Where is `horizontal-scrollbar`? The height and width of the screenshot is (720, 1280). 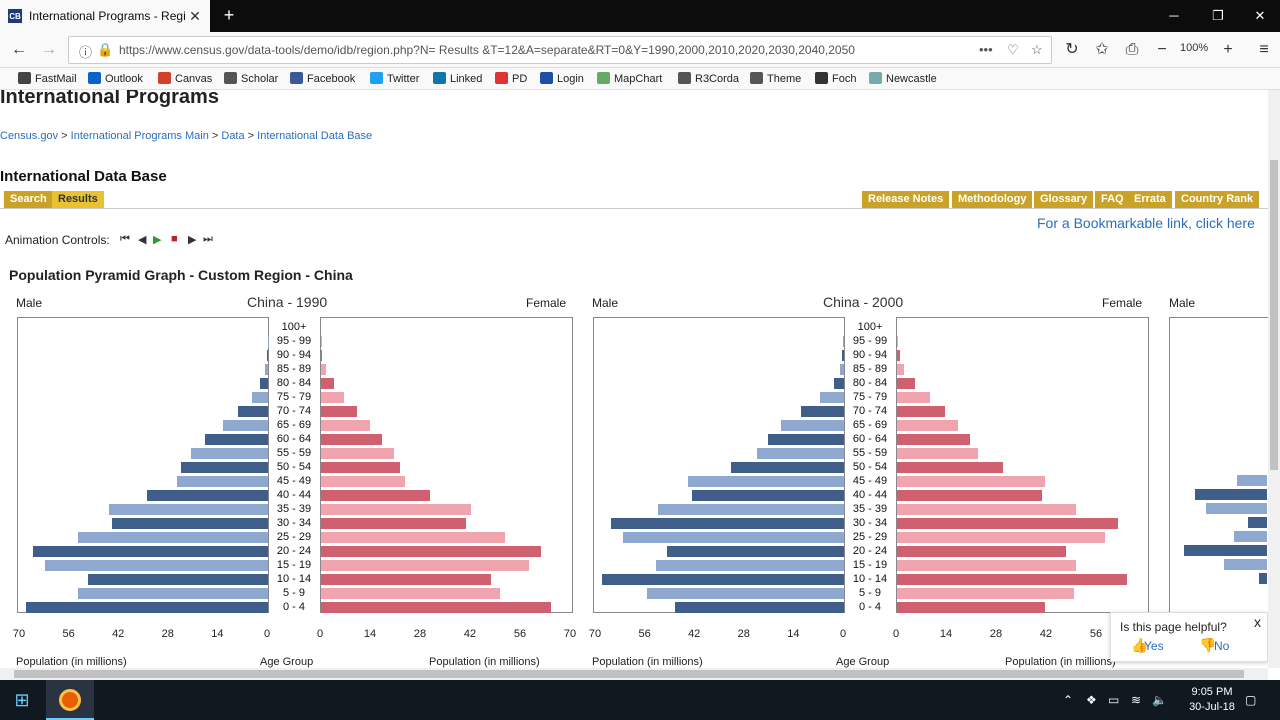
horizontal-scrollbar is located at coordinates (634, 674).